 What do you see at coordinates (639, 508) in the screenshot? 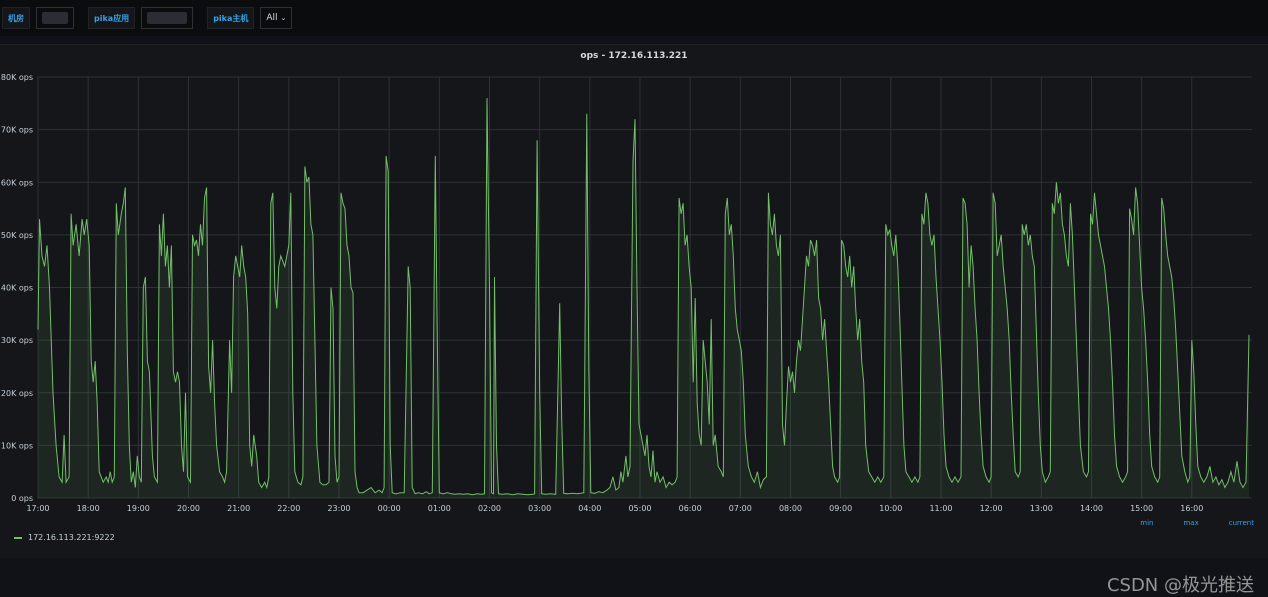
I see `x-tick-label: 05:00` at bounding box center [639, 508].